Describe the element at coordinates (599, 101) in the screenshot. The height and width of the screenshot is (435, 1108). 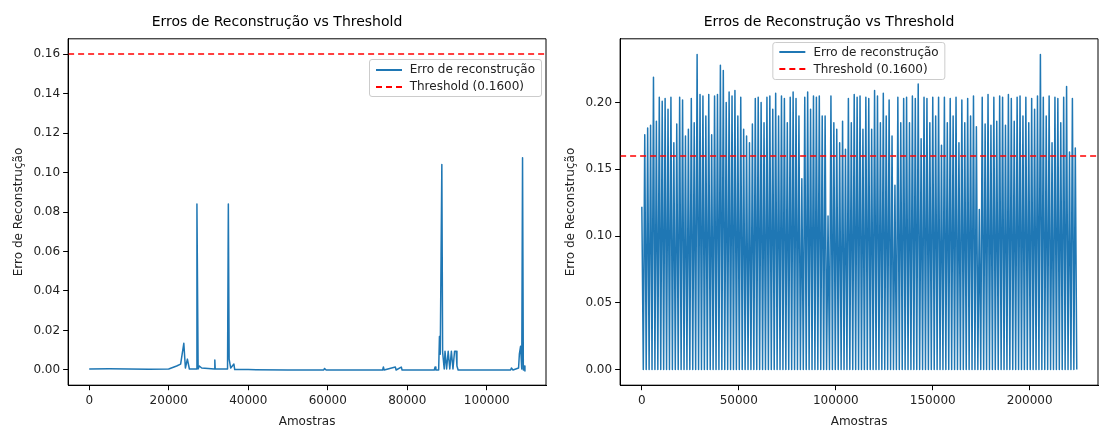
I see `y-tick-label: 0.20` at that location.